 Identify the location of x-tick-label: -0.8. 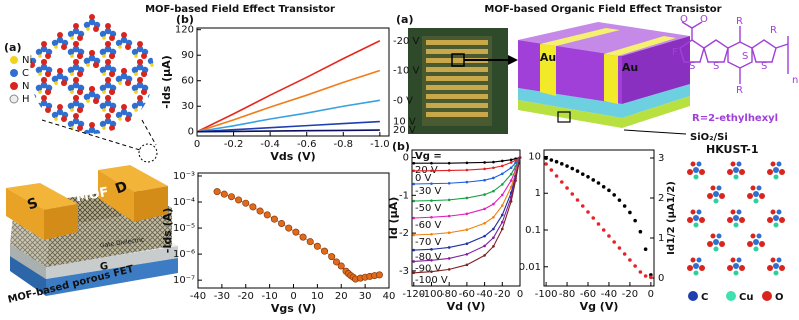
(344, 144).